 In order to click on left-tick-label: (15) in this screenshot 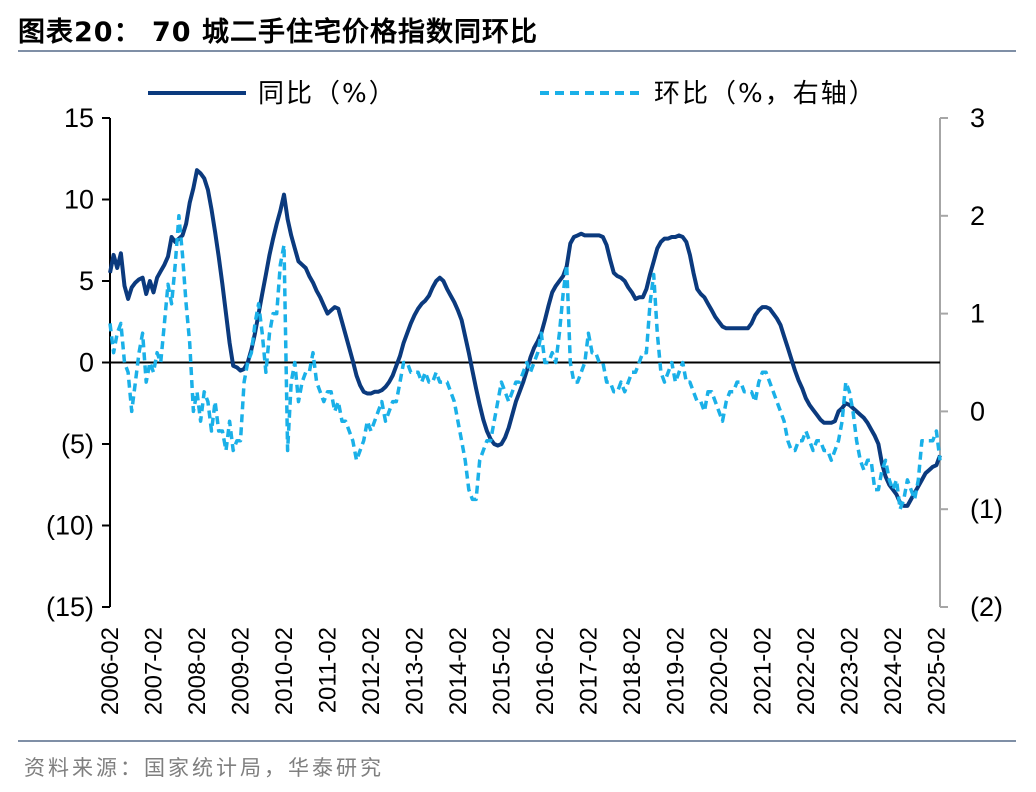, I will do `click(70, 607)`.